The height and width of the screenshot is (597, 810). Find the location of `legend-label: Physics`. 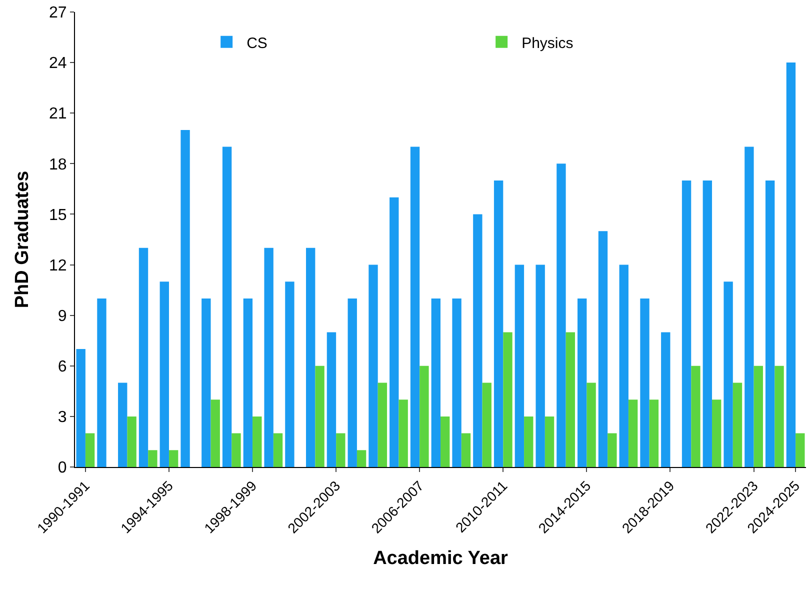

legend-label: Physics is located at coordinates (548, 43).